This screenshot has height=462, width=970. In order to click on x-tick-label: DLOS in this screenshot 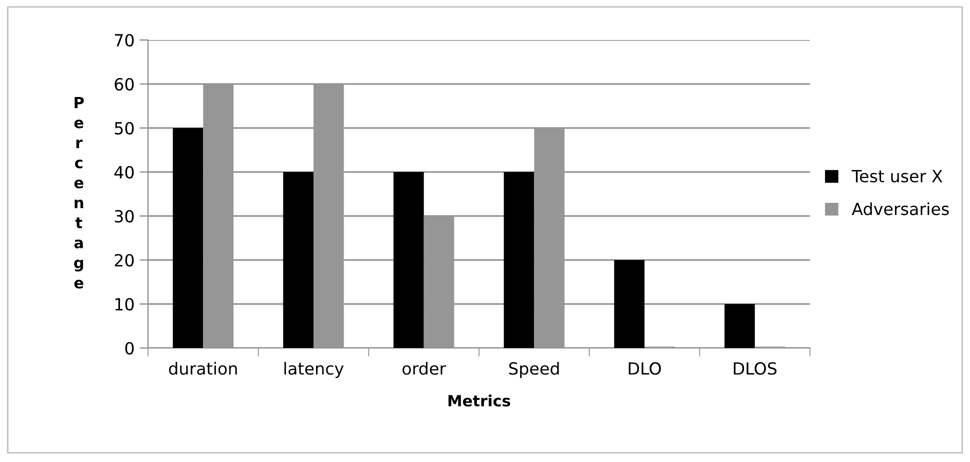, I will do `click(755, 368)`.